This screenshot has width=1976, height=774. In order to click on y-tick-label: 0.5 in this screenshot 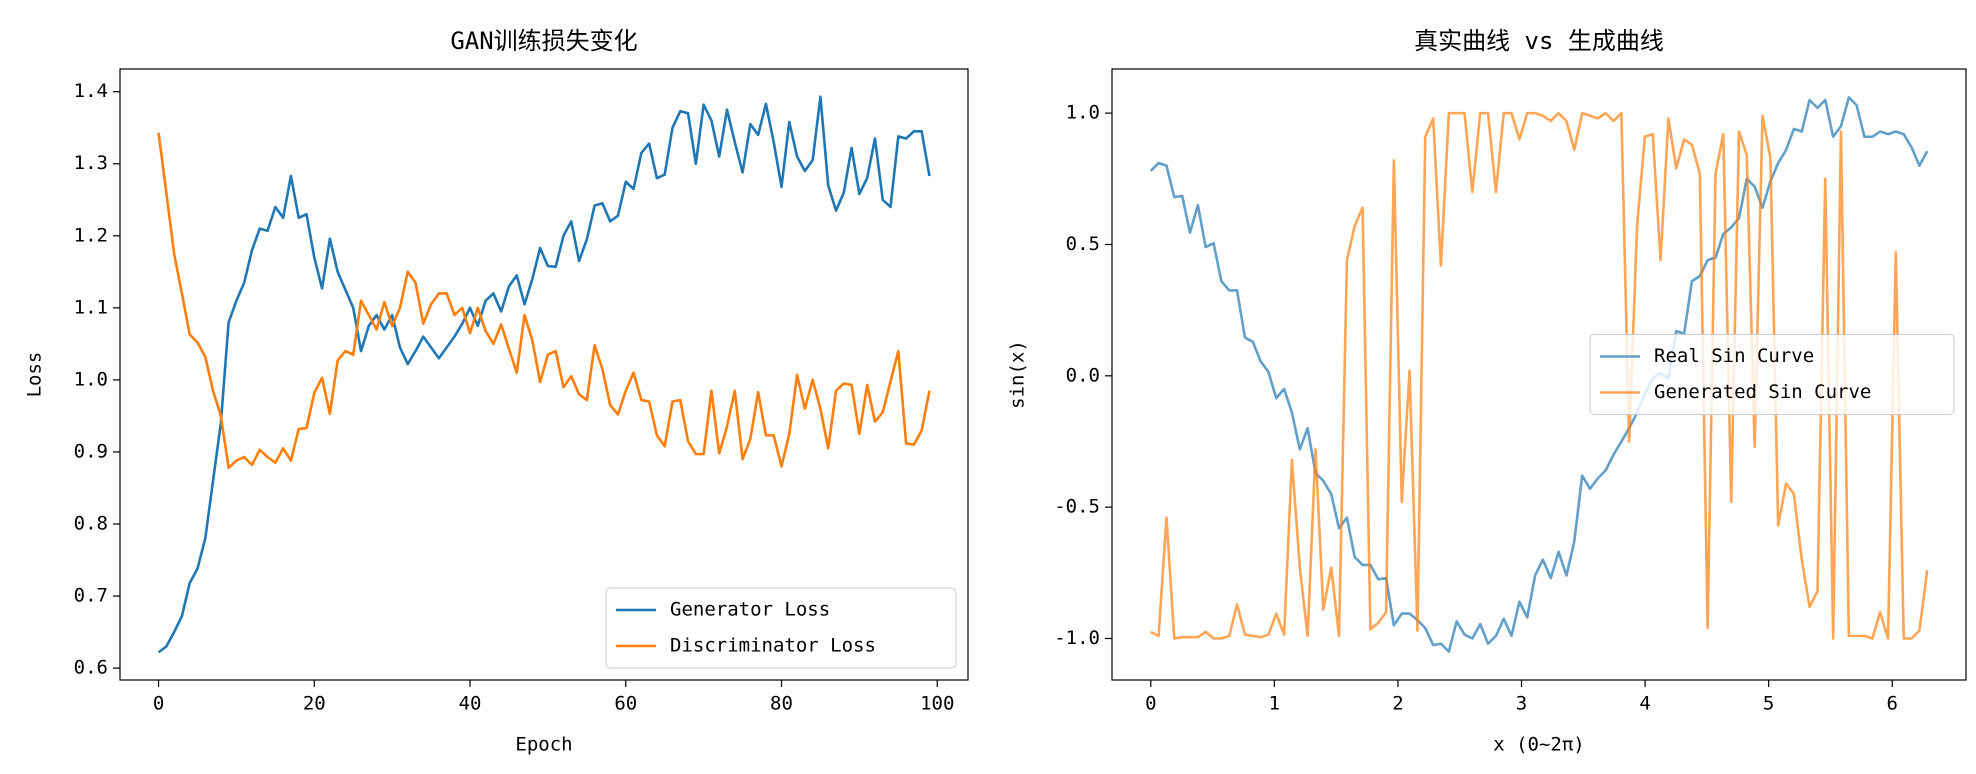, I will do `click(1083, 244)`.